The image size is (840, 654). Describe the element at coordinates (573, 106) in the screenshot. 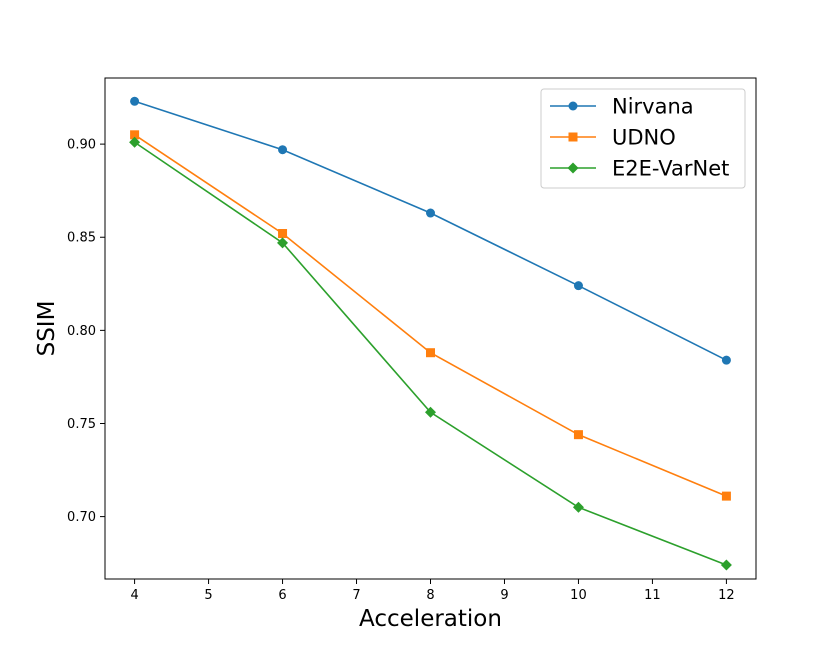

I see `legend-marker-nirvana` at that location.